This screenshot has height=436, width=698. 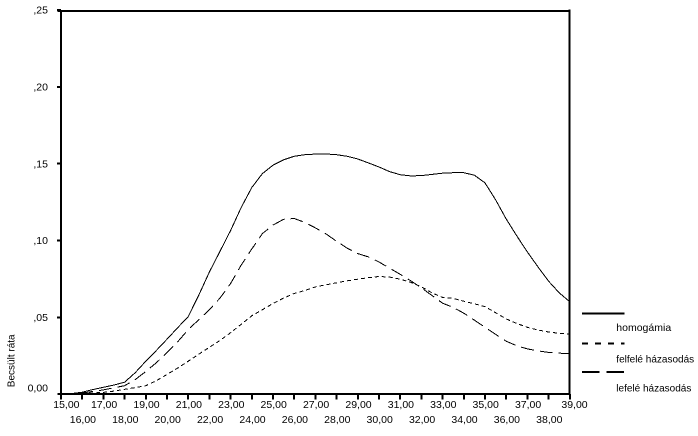 What do you see at coordinates (643, 328) in the screenshot?
I see `svg-text: homogámia` at bounding box center [643, 328].